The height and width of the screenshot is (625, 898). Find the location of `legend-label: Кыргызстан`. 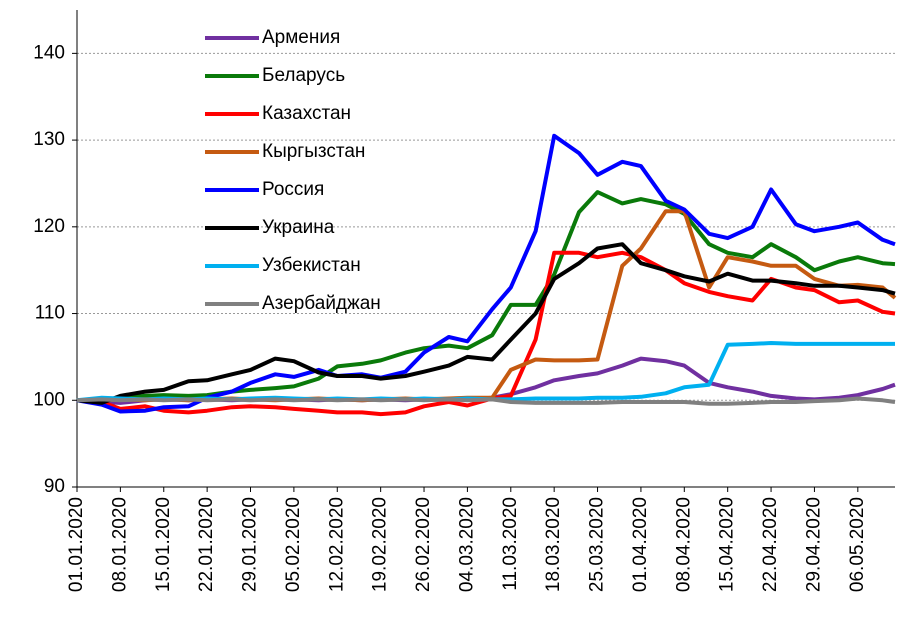

legend-label: Кыргызстан is located at coordinates (313, 151).